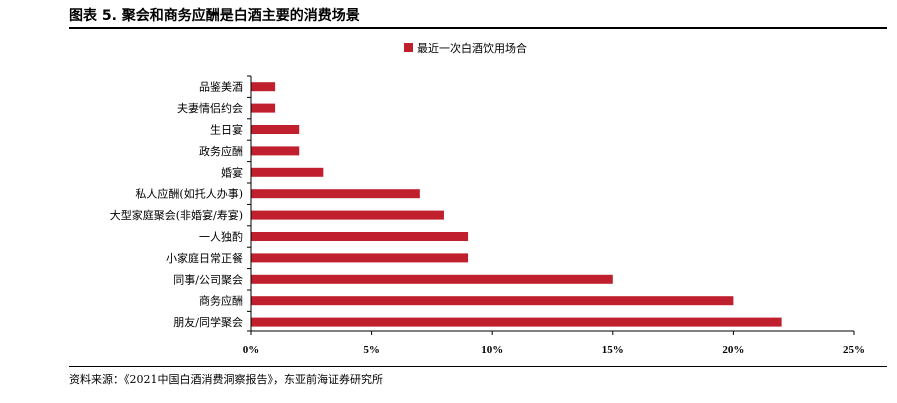 Image resolution: width=897 pixels, height=403 pixels. Describe the element at coordinates (478, 28) in the screenshot. I see `title-divider` at that location.